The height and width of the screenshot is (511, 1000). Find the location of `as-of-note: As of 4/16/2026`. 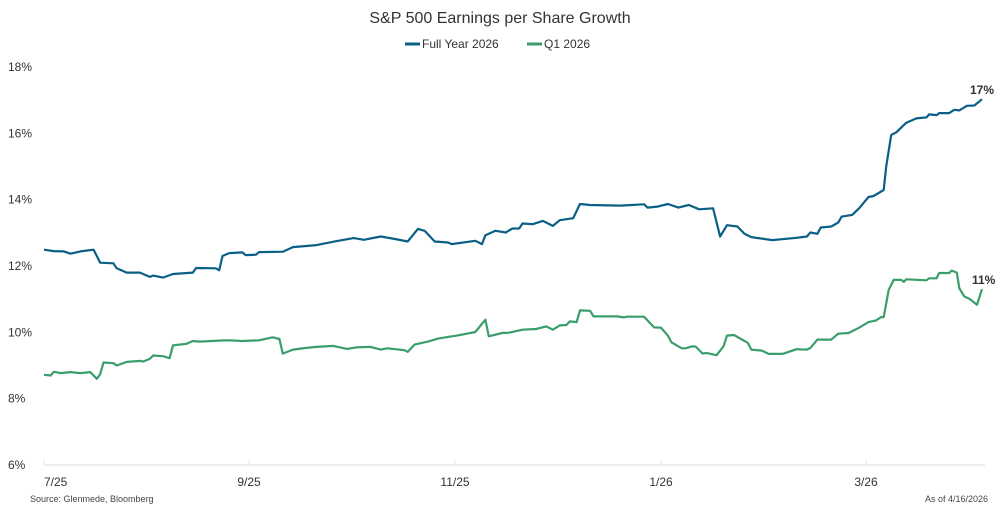

as-of-note: As of 4/16/2026 is located at coordinates (956, 499).